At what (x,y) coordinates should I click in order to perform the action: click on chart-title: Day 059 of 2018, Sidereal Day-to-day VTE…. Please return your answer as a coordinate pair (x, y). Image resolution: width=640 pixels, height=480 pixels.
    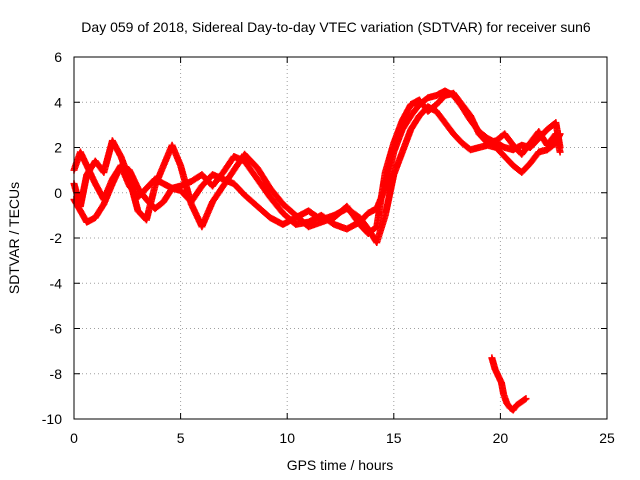
    Looking at the image, I should click on (336, 27).